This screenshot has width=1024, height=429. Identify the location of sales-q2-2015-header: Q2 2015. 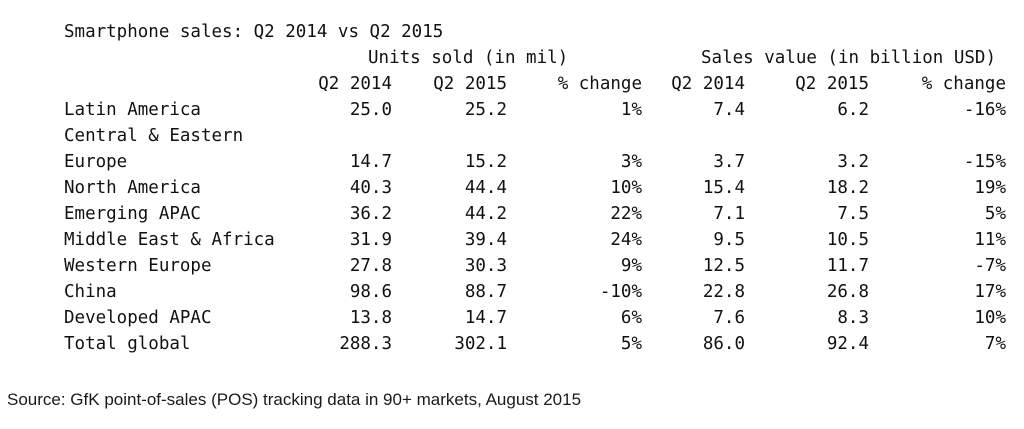
(832, 84).